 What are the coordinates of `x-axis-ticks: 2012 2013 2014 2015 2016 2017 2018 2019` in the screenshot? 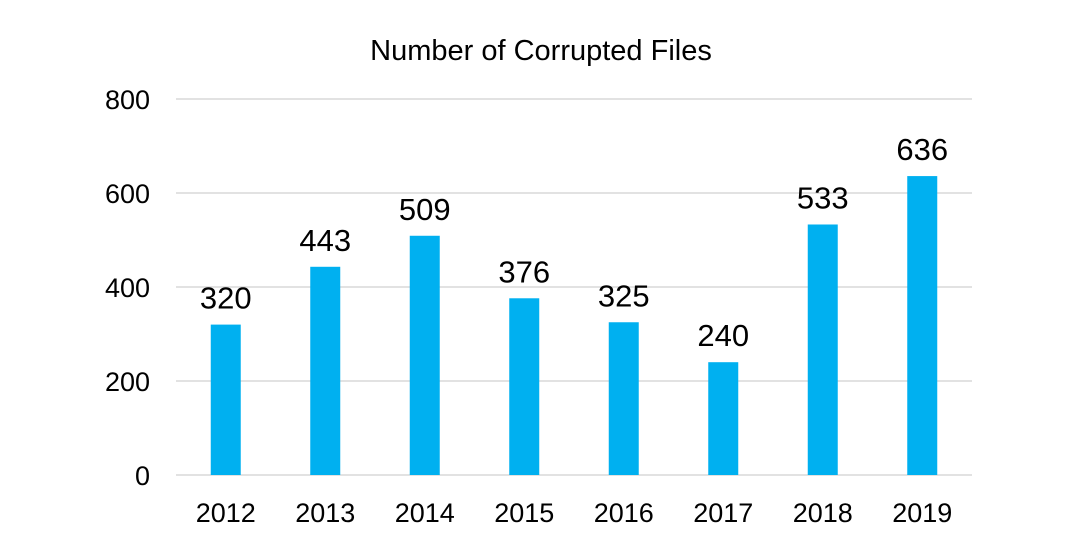 It's located at (574, 513).